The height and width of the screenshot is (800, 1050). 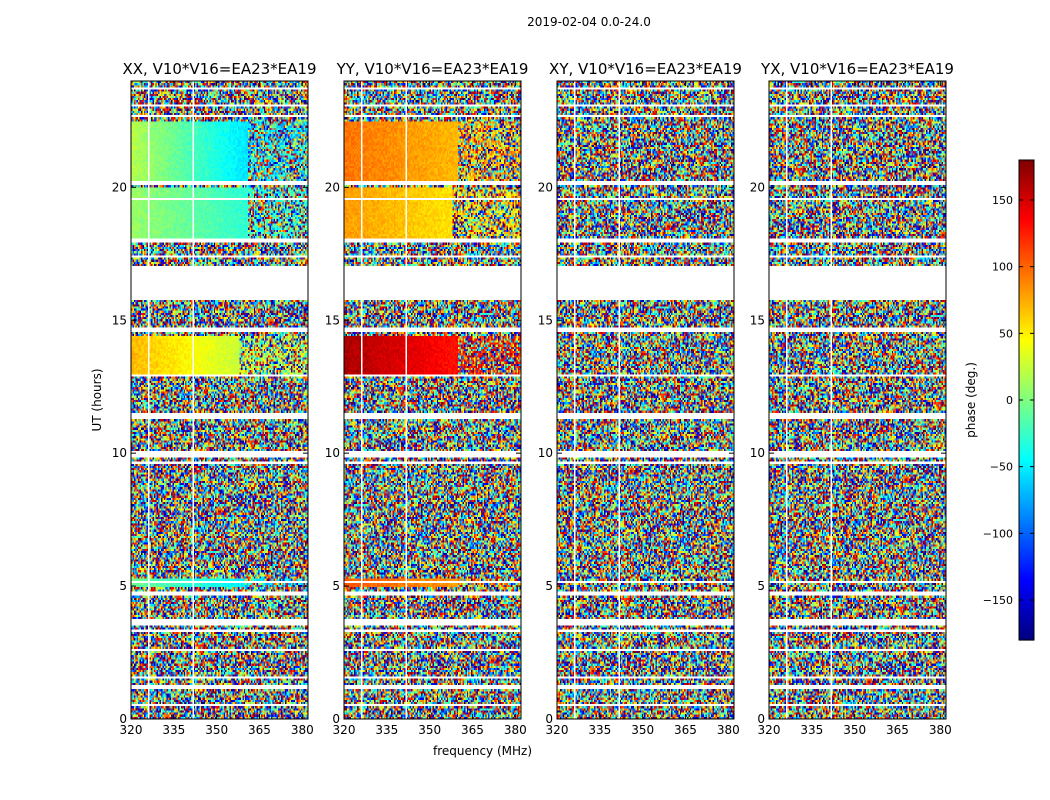 I want to click on x-tick-label: 350, so click(x=642, y=730).